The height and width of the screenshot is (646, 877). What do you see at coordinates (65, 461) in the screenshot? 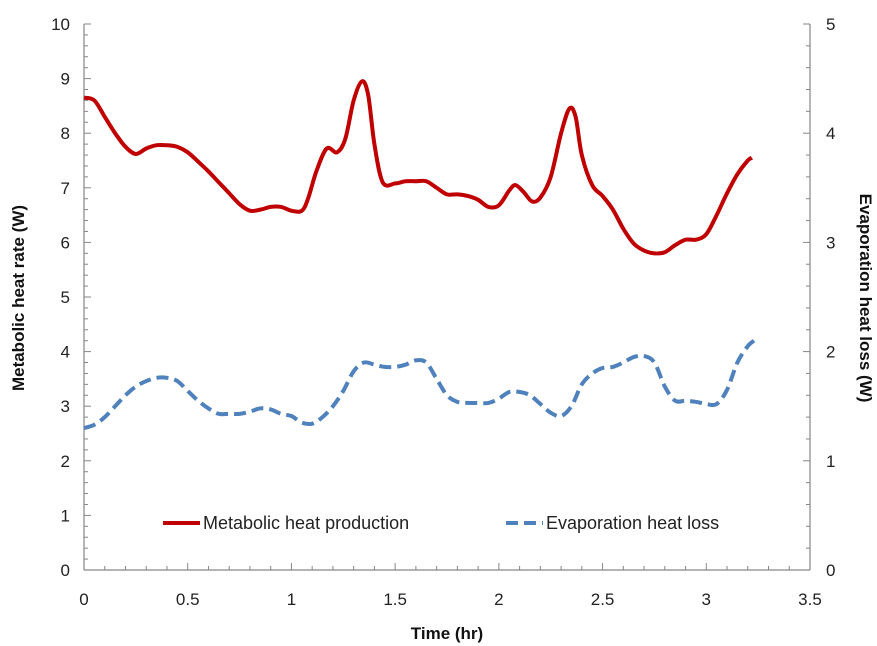
I see `y-tick-label: 2` at bounding box center [65, 461].